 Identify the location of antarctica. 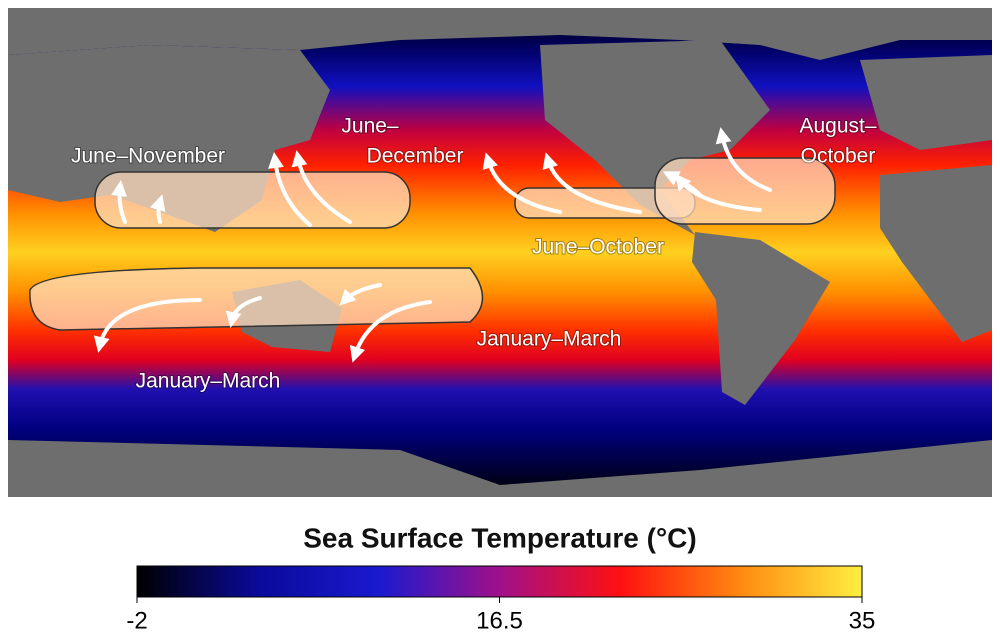
(500, 468).